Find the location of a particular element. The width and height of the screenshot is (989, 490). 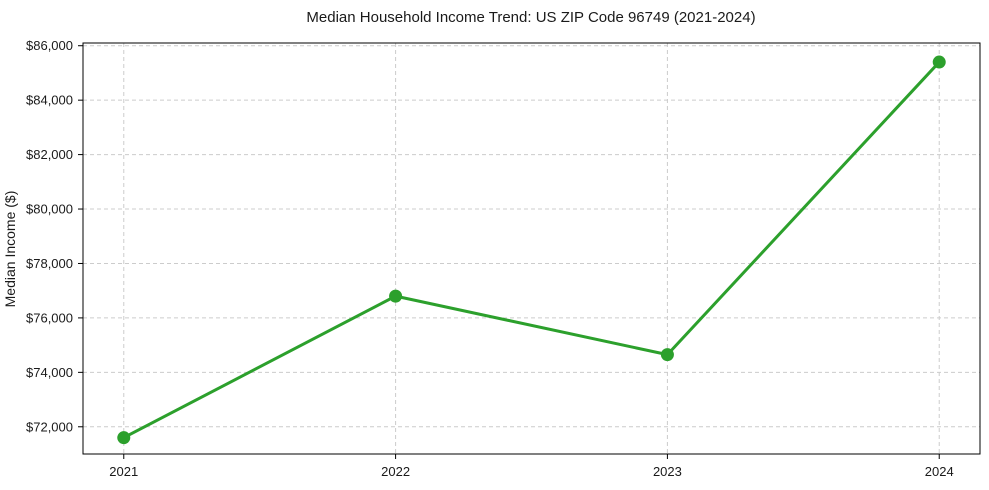

y-tick-label: $76,000 is located at coordinates (49, 317).